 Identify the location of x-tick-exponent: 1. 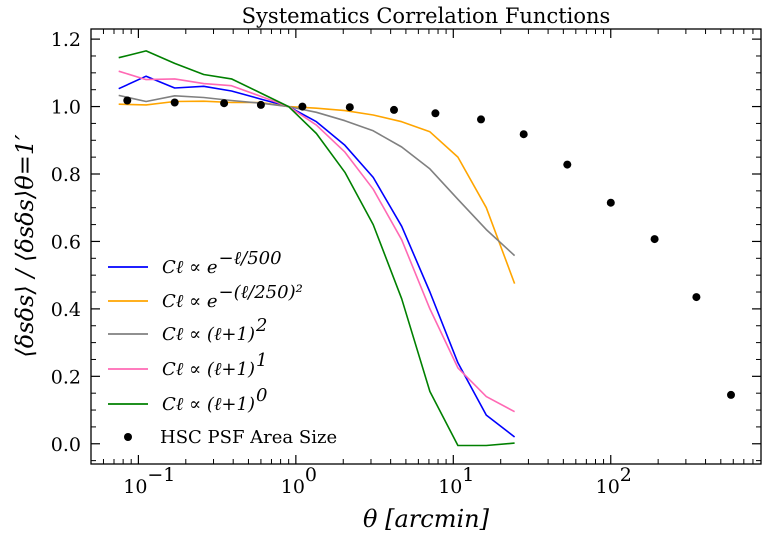
(468, 475).